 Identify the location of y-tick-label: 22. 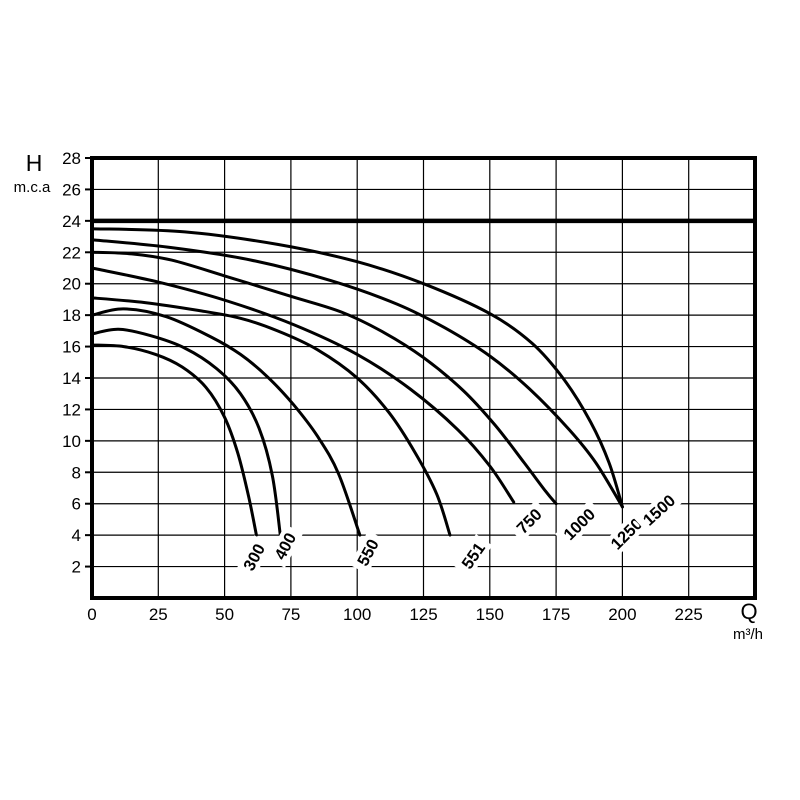
(71, 252).